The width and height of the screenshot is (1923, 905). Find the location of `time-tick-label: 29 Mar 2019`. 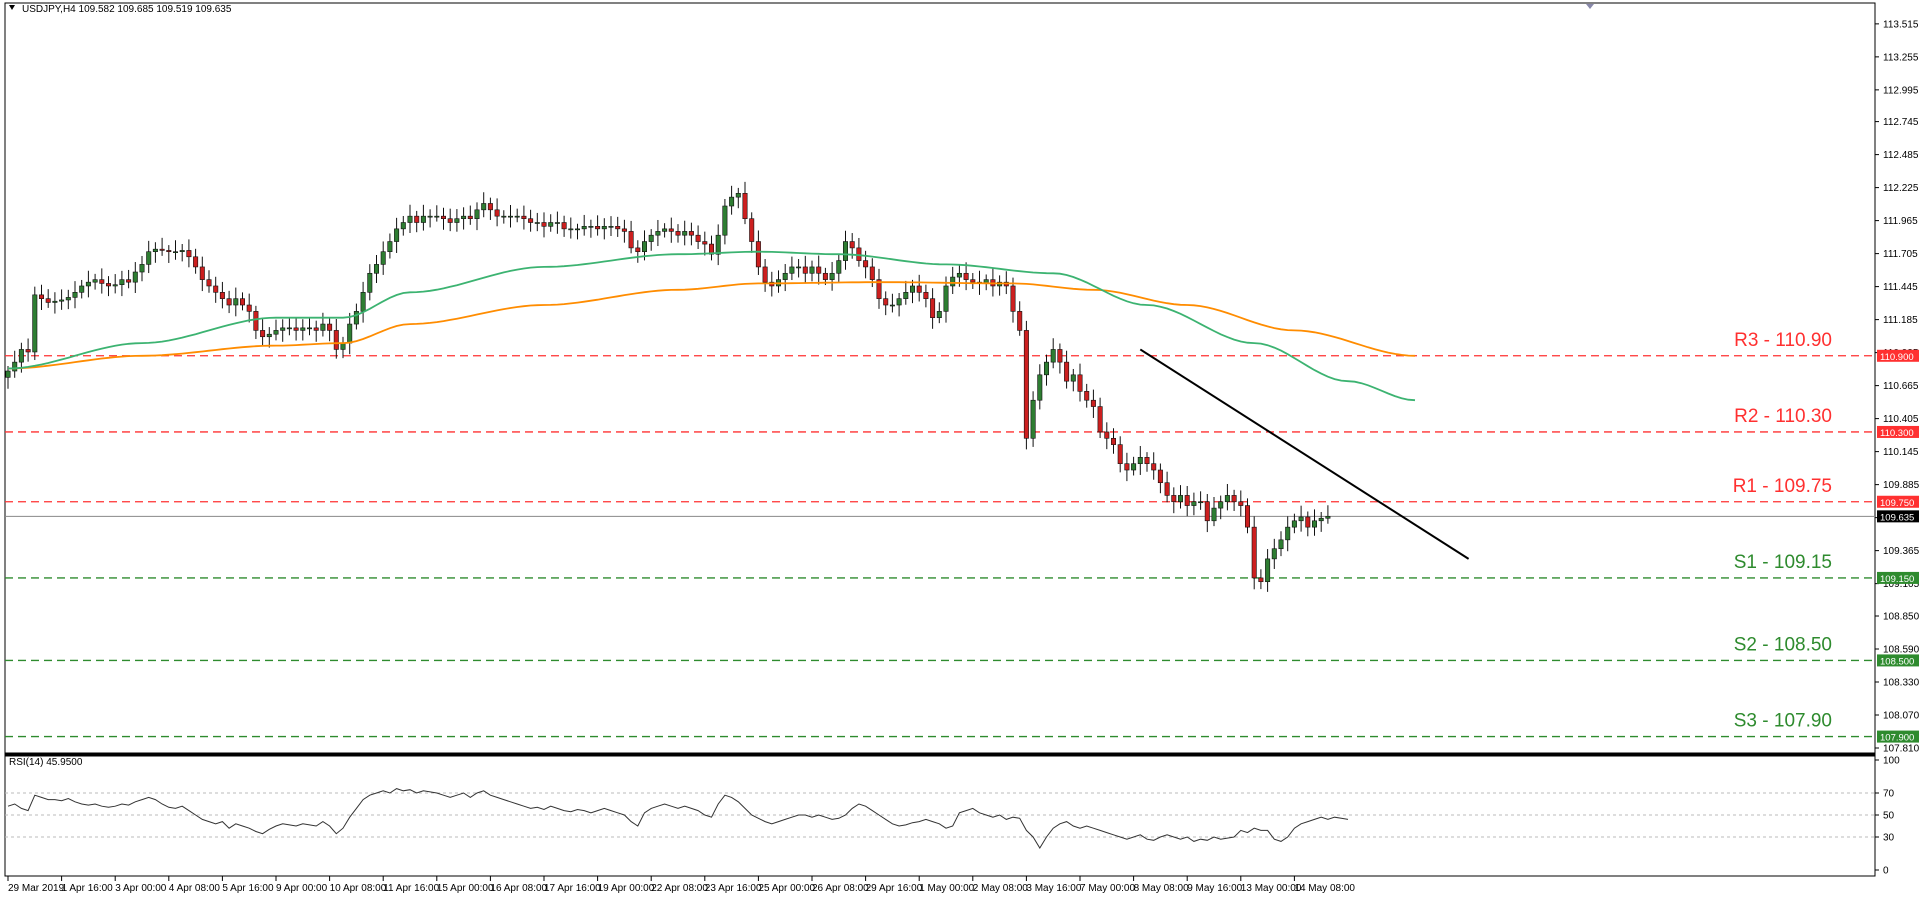

time-tick-label: 29 Mar 2019 is located at coordinates (36, 888).